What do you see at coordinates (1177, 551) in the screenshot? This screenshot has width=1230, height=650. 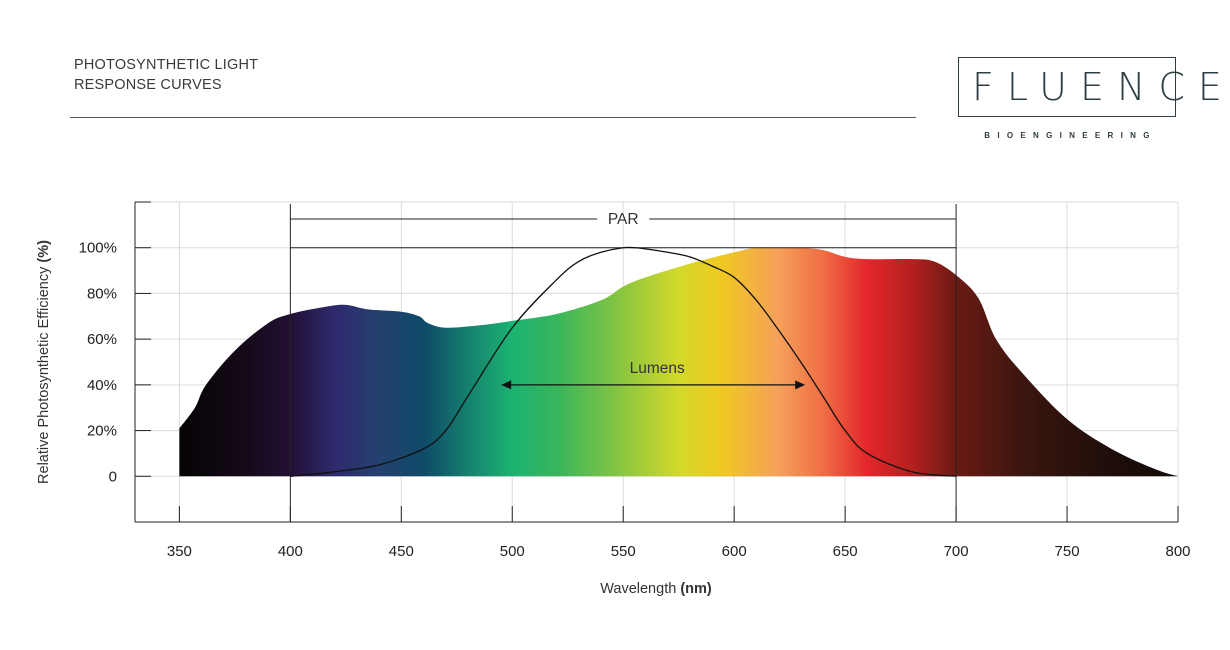 I see `x-tick-label-800: 800` at bounding box center [1177, 551].